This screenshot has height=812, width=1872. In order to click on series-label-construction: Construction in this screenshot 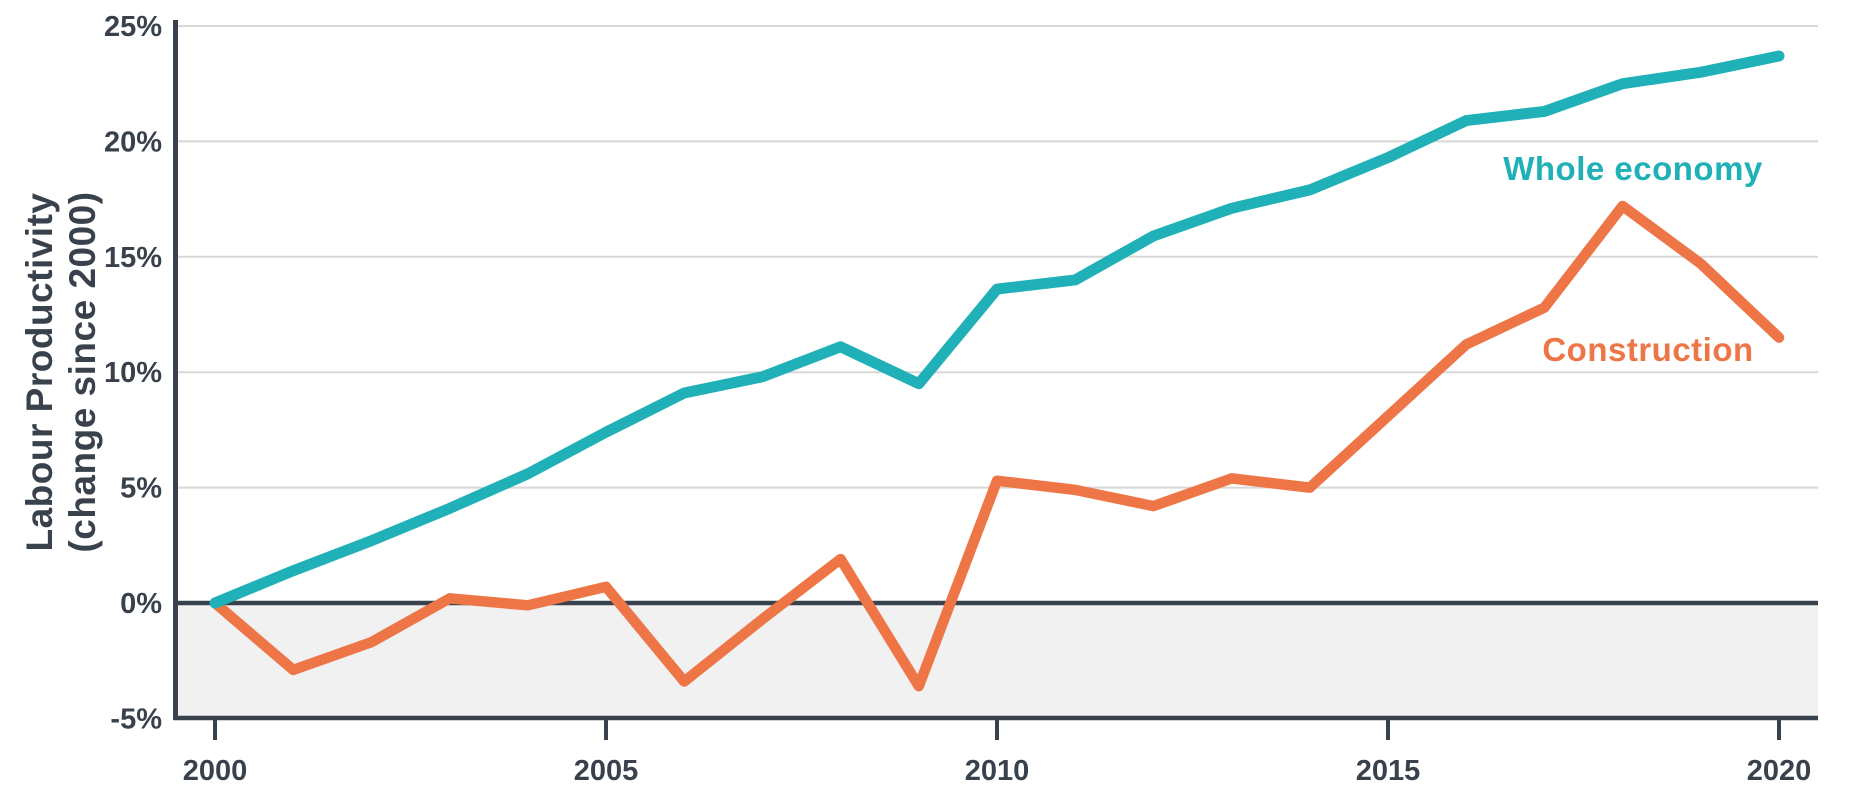, I will do `click(1648, 349)`.